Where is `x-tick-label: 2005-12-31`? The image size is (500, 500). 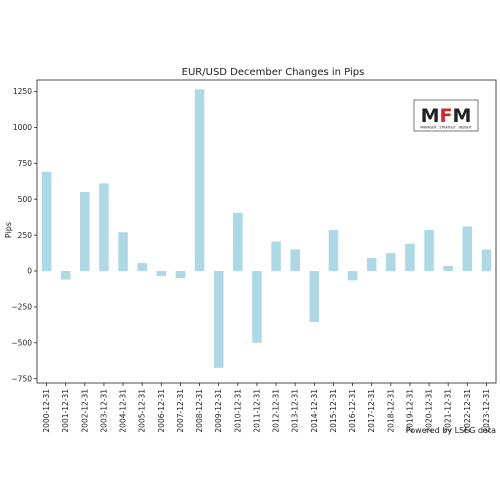
x-tick-label: 2005-12-31 is located at coordinates (142, 411).